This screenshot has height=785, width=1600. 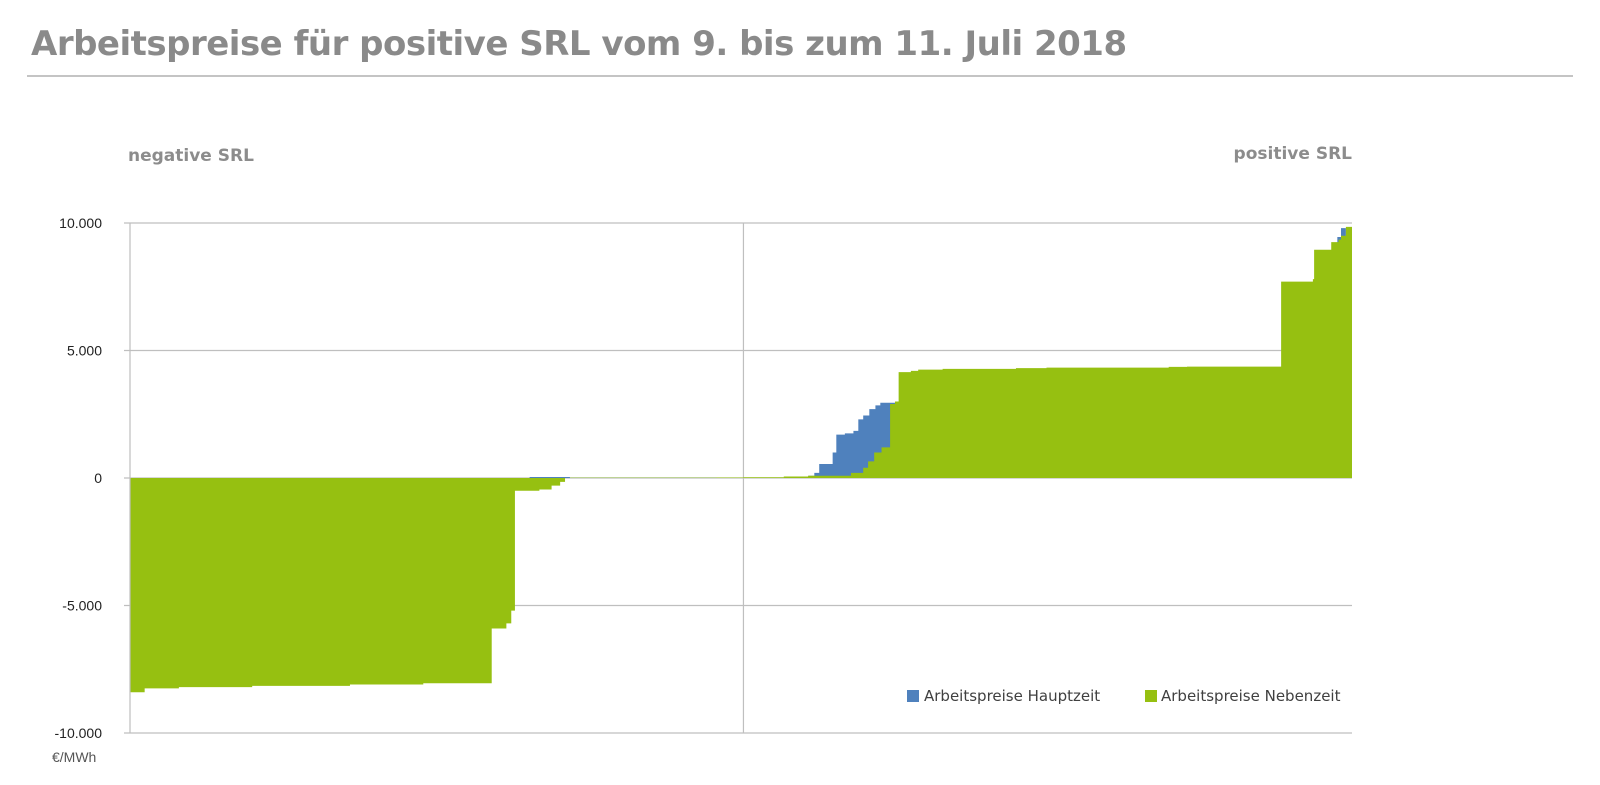 What do you see at coordinates (80, 223) in the screenshot?
I see `y-tick-label: 10.000` at bounding box center [80, 223].